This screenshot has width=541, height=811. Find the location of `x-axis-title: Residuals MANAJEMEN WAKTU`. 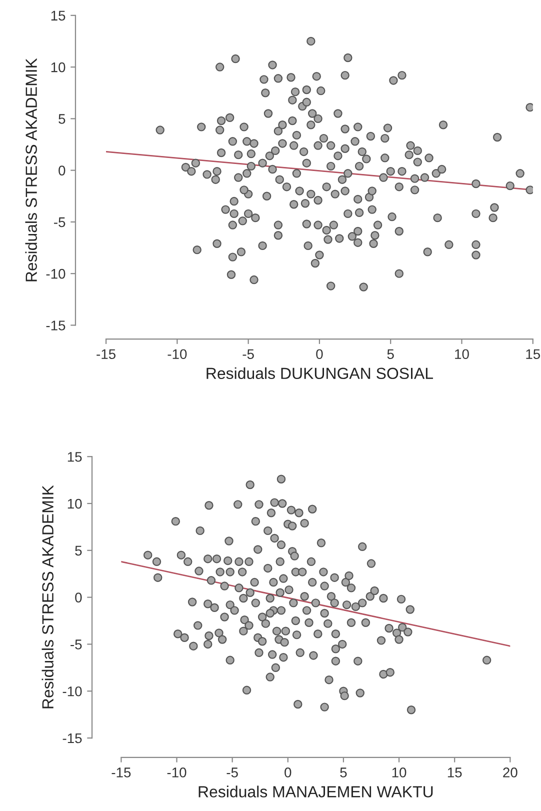

x-axis-title: Residuals MANAJEMEN WAKTU is located at coordinates (315, 792).